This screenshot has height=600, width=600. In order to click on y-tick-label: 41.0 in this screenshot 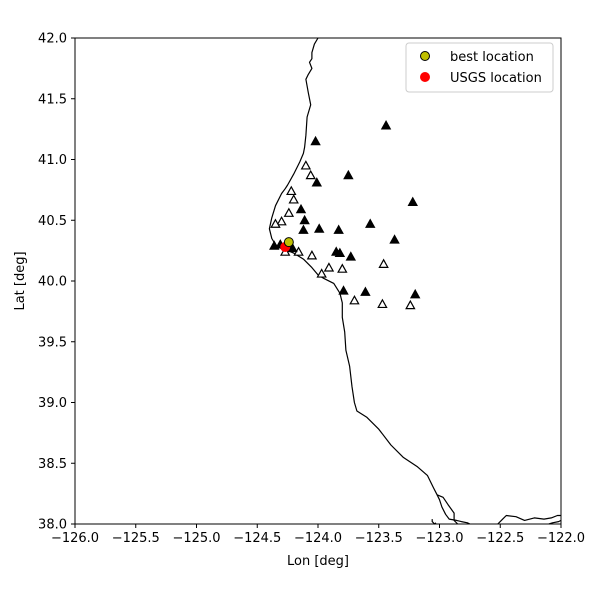, I will do `click(52, 160)`.